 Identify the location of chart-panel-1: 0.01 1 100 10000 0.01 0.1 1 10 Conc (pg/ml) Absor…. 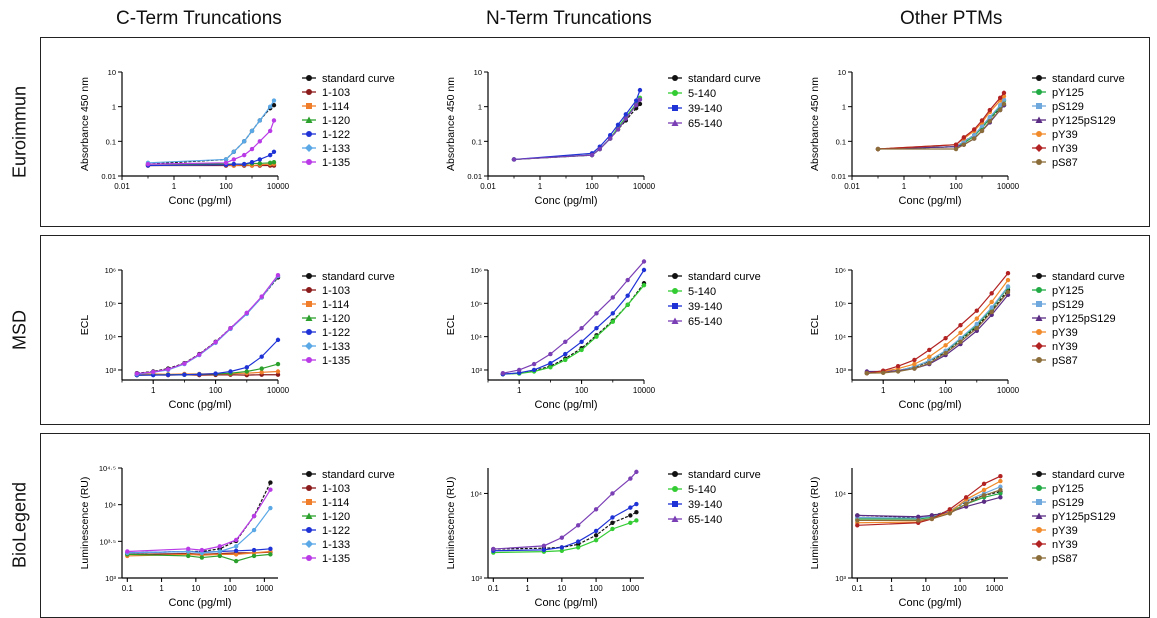
(237, 137).